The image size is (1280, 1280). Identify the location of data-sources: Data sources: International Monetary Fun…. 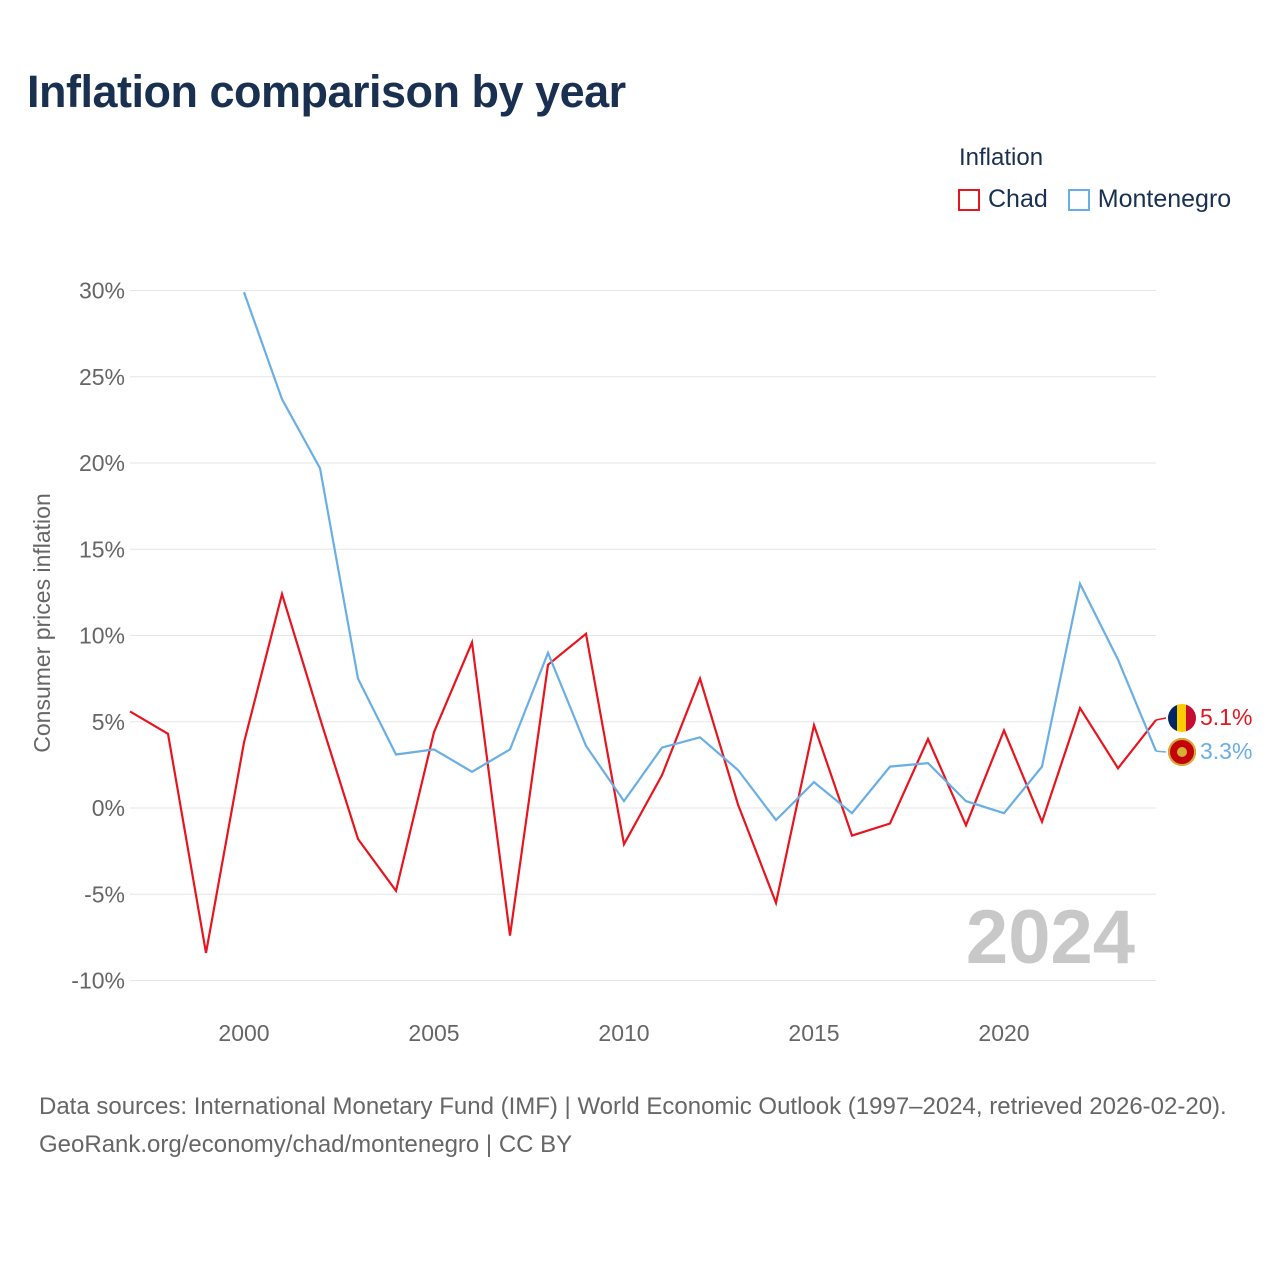
(633, 1106).